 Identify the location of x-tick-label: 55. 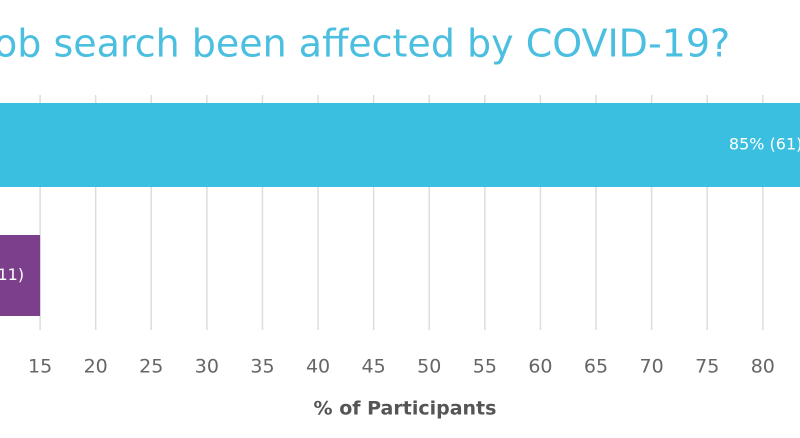
(485, 367).